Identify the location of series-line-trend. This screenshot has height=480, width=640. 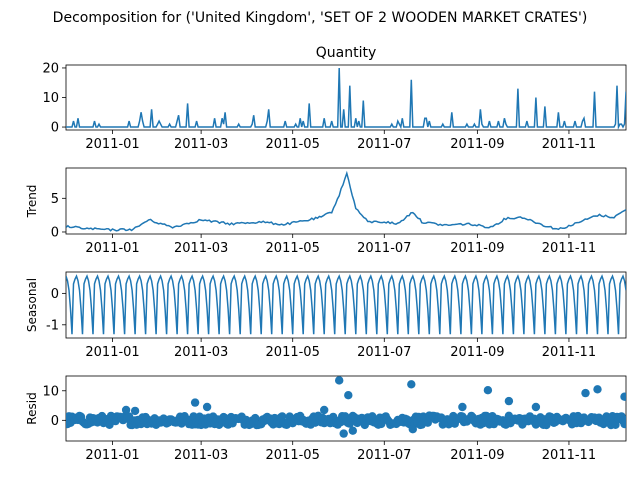
(346, 201).